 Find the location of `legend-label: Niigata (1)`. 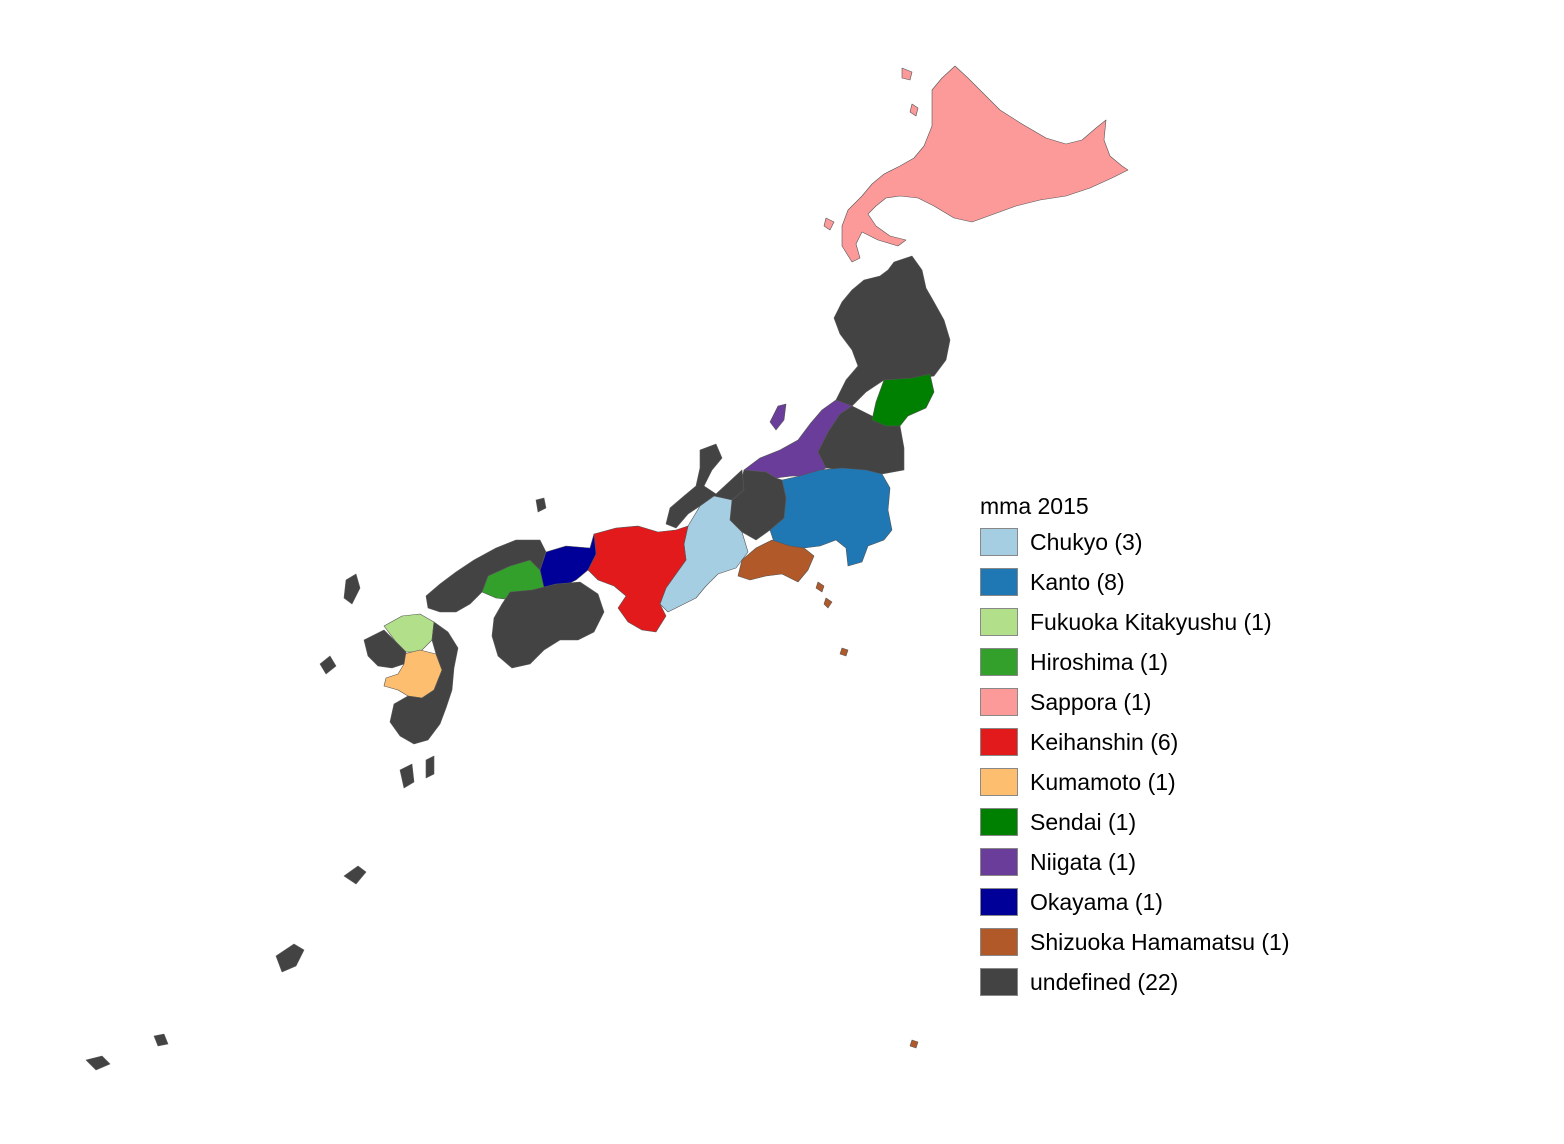

legend-label: Niigata (1) is located at coordinates (1083, 862).